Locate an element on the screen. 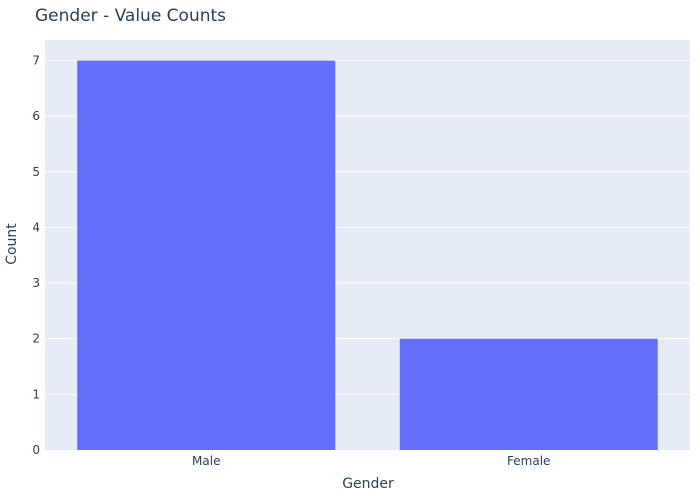 This screenshot has width=700, height=500. y-tick-label: 0 is located at coordinates (36, 450).